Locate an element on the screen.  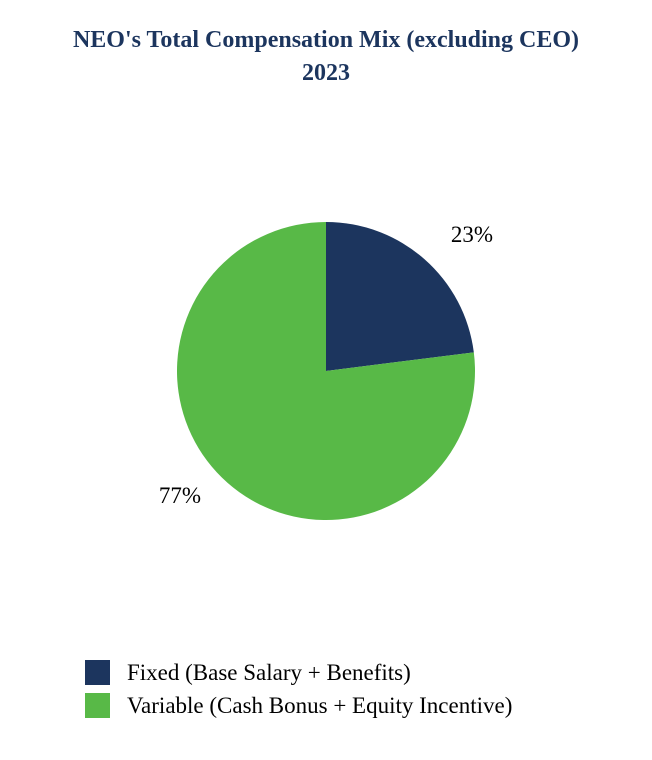
legend-item-variable: Variable (Cash Bonus + Equity Incentive) is located at coordinates (298, 705).